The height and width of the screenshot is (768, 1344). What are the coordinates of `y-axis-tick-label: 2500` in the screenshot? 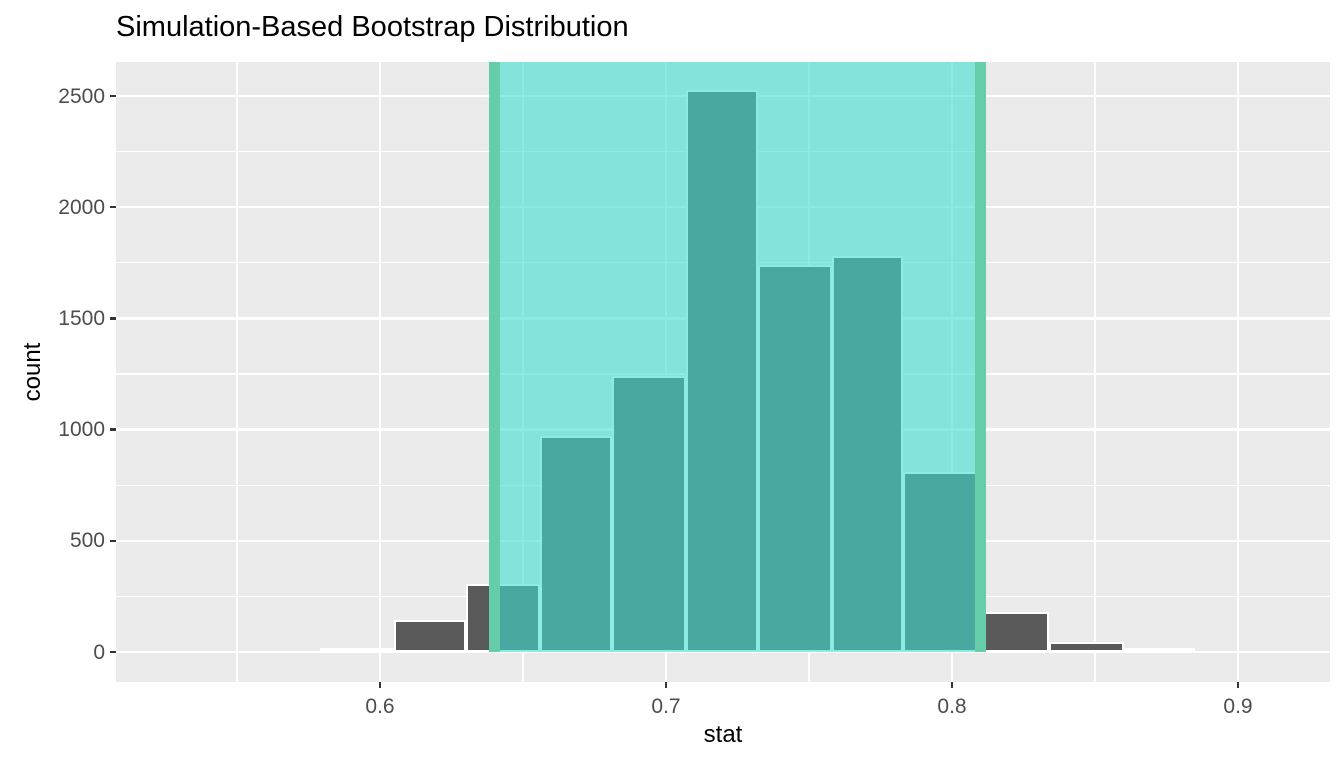 It's located at (81, 96).